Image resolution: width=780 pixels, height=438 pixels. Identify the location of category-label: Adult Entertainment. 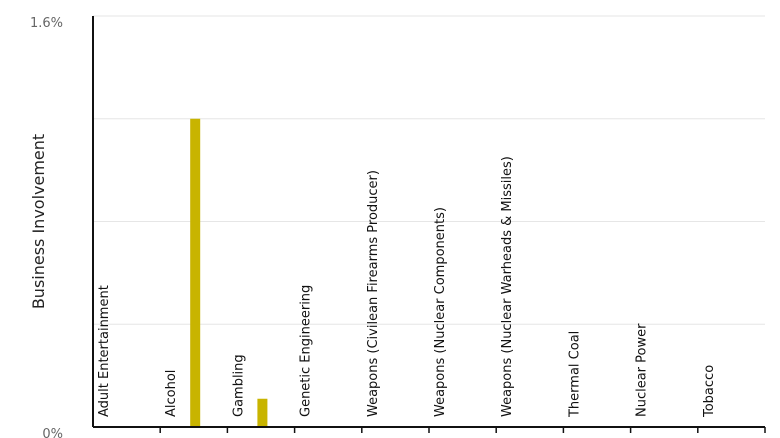
(104, 351).